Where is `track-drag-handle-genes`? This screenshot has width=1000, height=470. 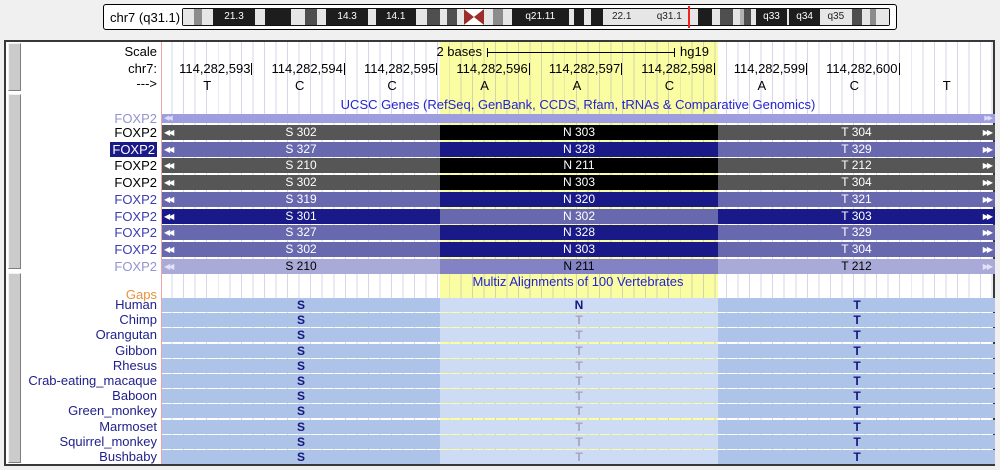 track-drag-handle-genes is located at coordinates (14, 181).